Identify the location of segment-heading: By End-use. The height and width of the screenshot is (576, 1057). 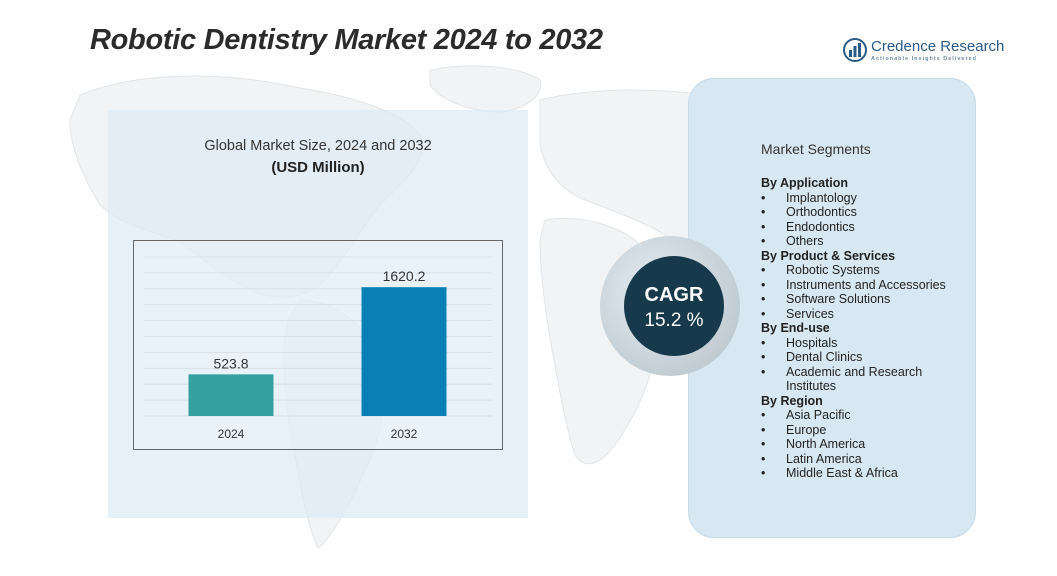
(795, 328).